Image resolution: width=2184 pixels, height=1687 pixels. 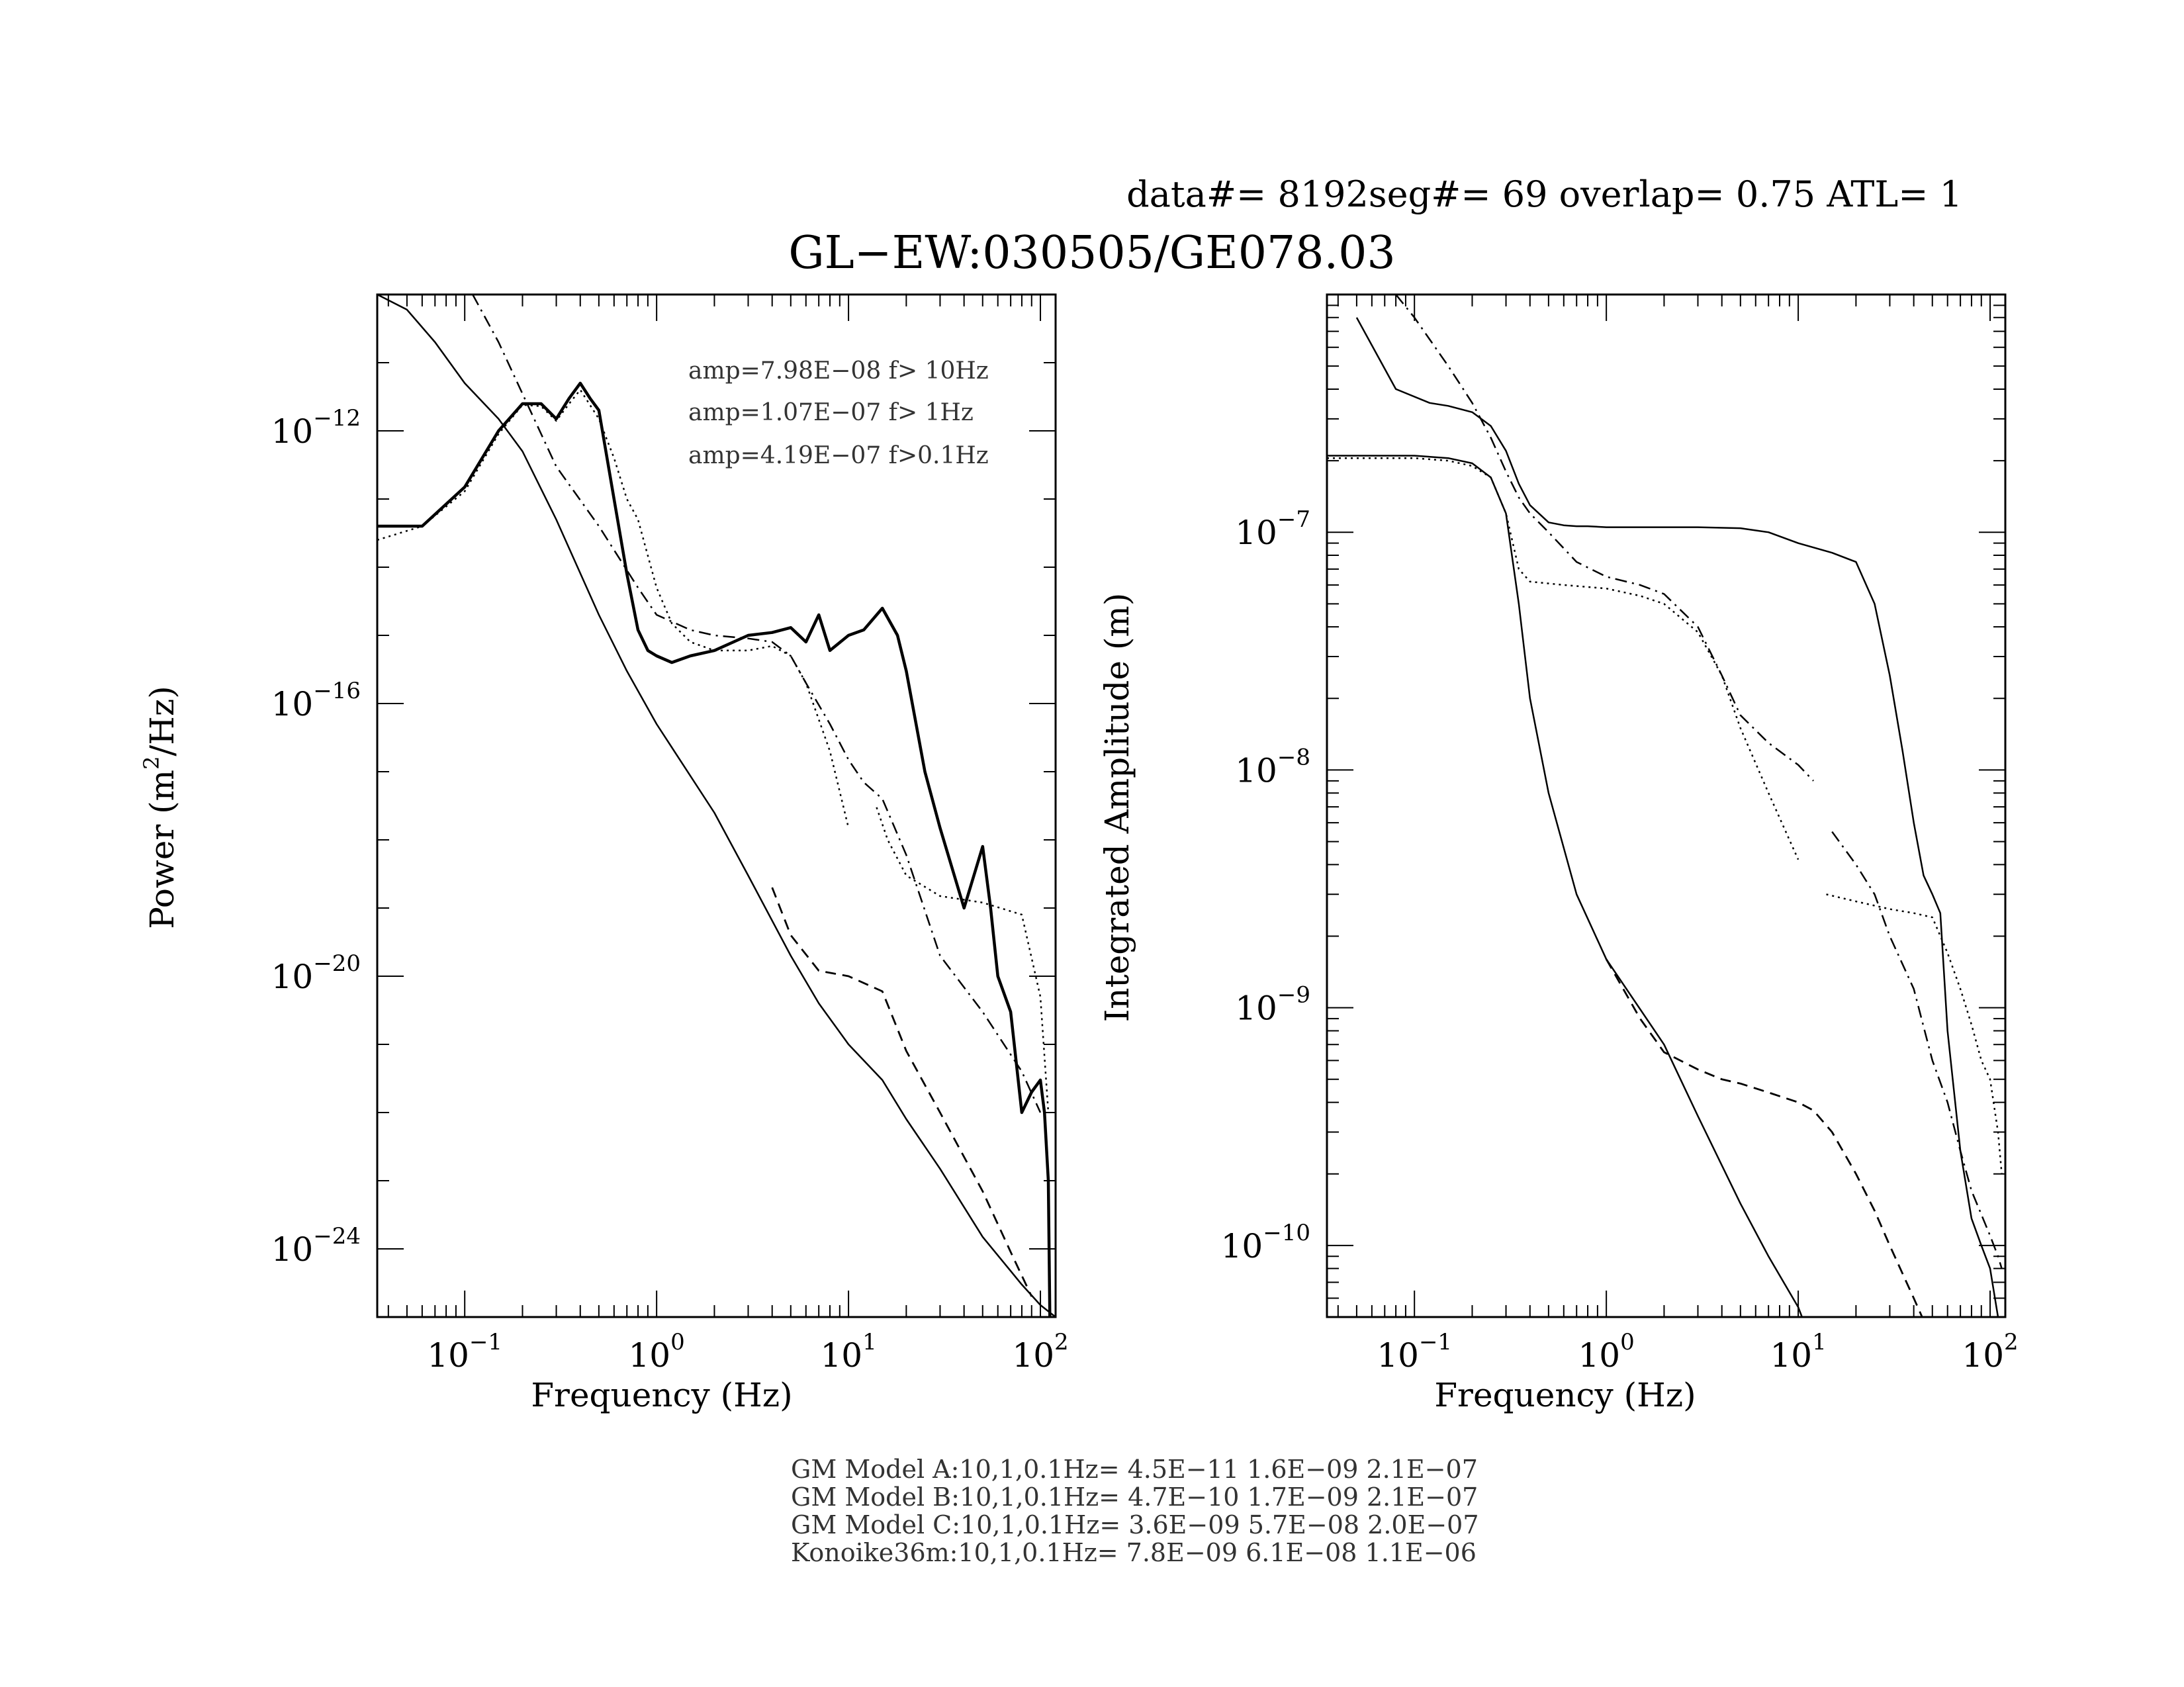 I want to click on figure-title: GL−EW:030505/GE078.03, so click(x=1091, y=253).